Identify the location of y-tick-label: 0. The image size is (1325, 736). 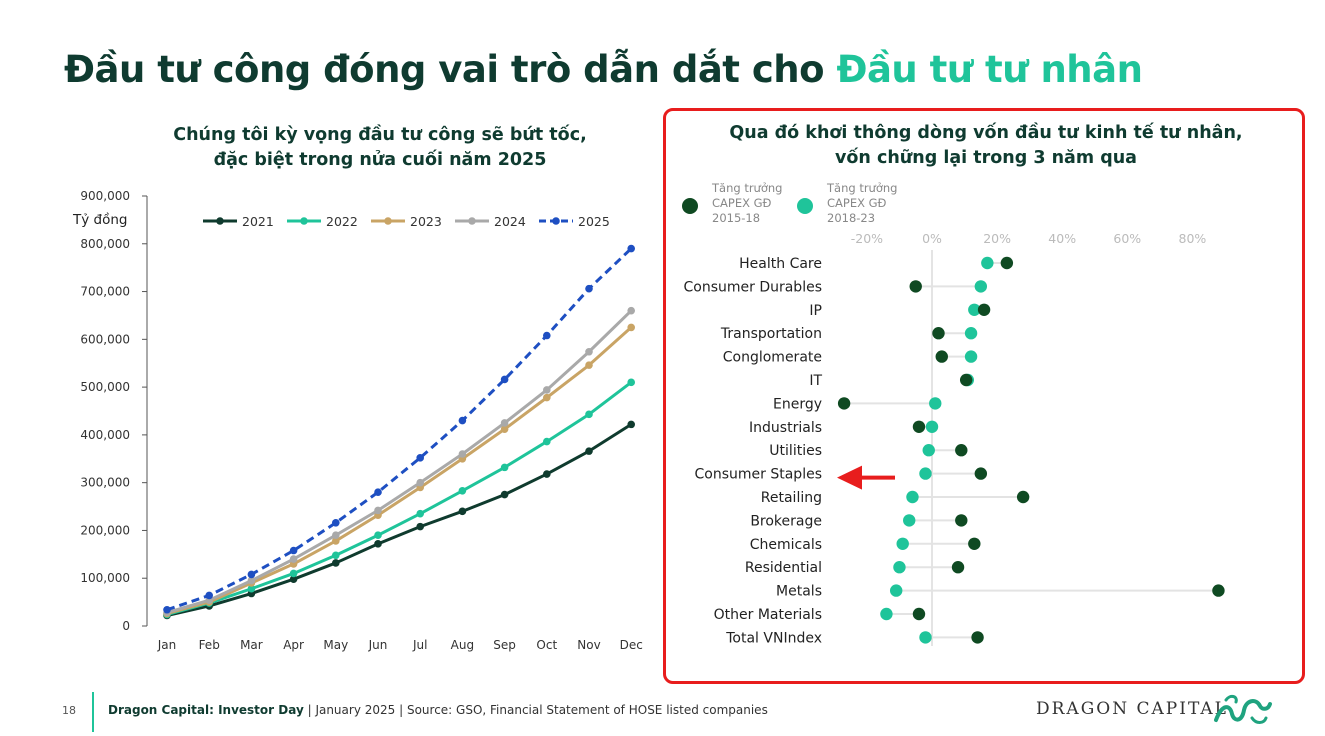
(126, 626).